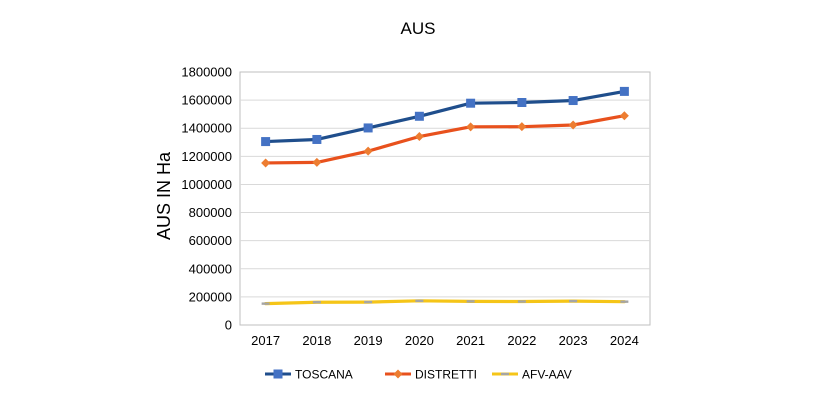  What do you see at coordinates (324, 375) in the screenshot?
I see `legend-label: TOSCANA` at bounding box center [324, 375].